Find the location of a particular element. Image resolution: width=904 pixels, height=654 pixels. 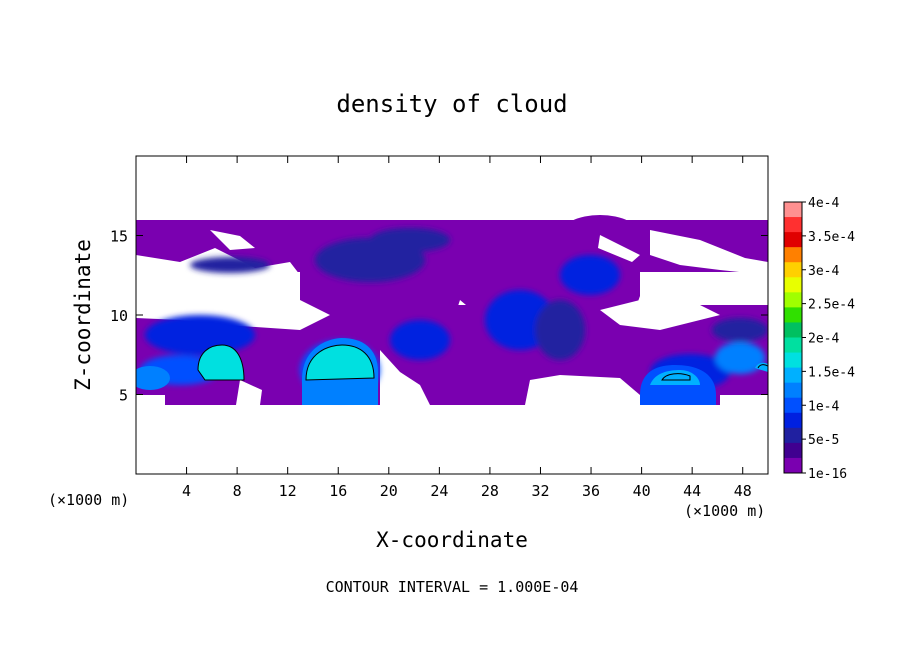

cloud-cores is located at coordinates (452, 371).